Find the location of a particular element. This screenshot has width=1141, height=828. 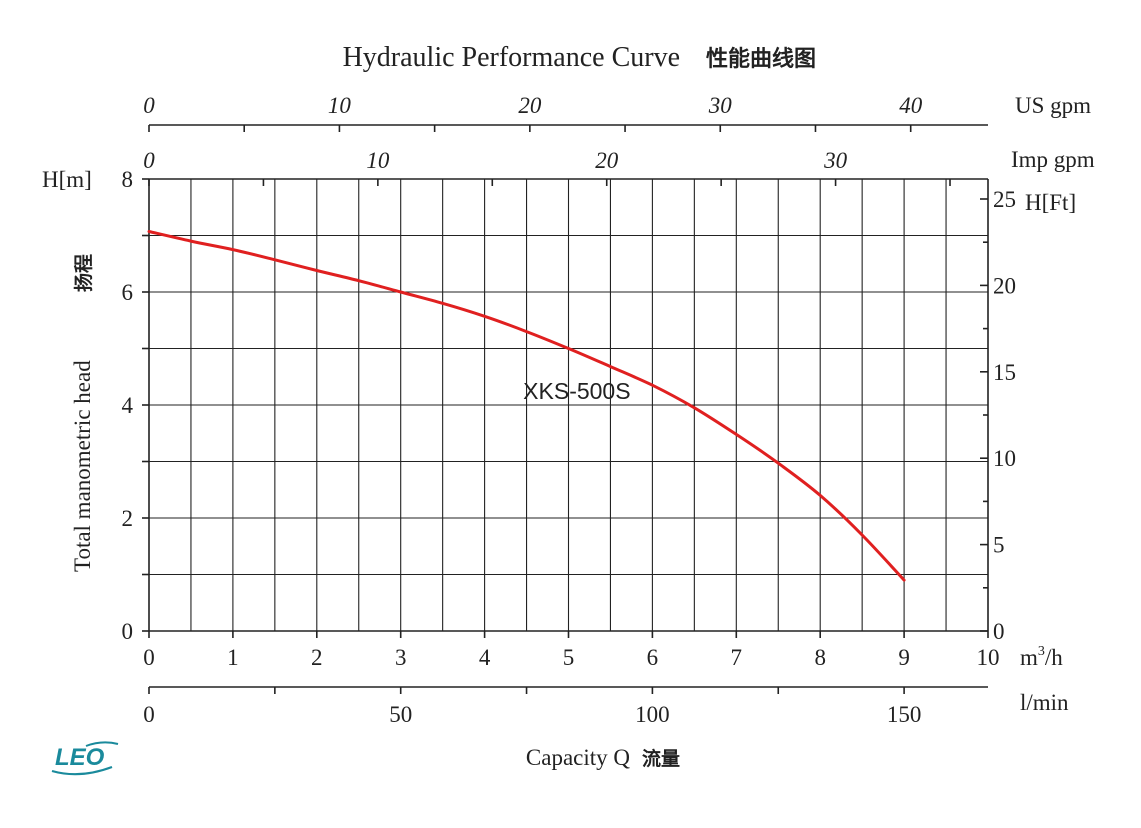

x-primary-tick-label: 4 is located at coordinates (485, 657).